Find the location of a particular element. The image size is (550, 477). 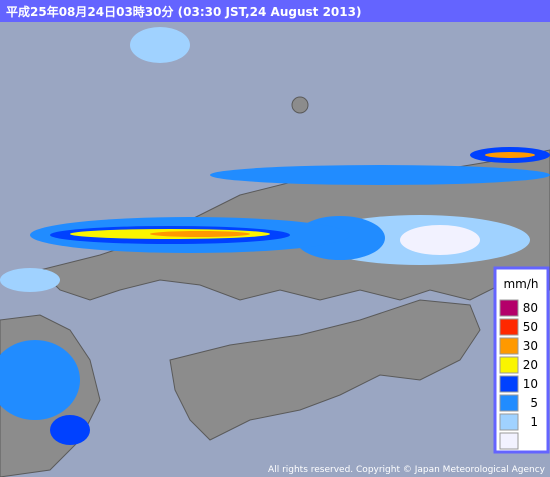

legend-label: 5 is located at coordinates (534, 403).